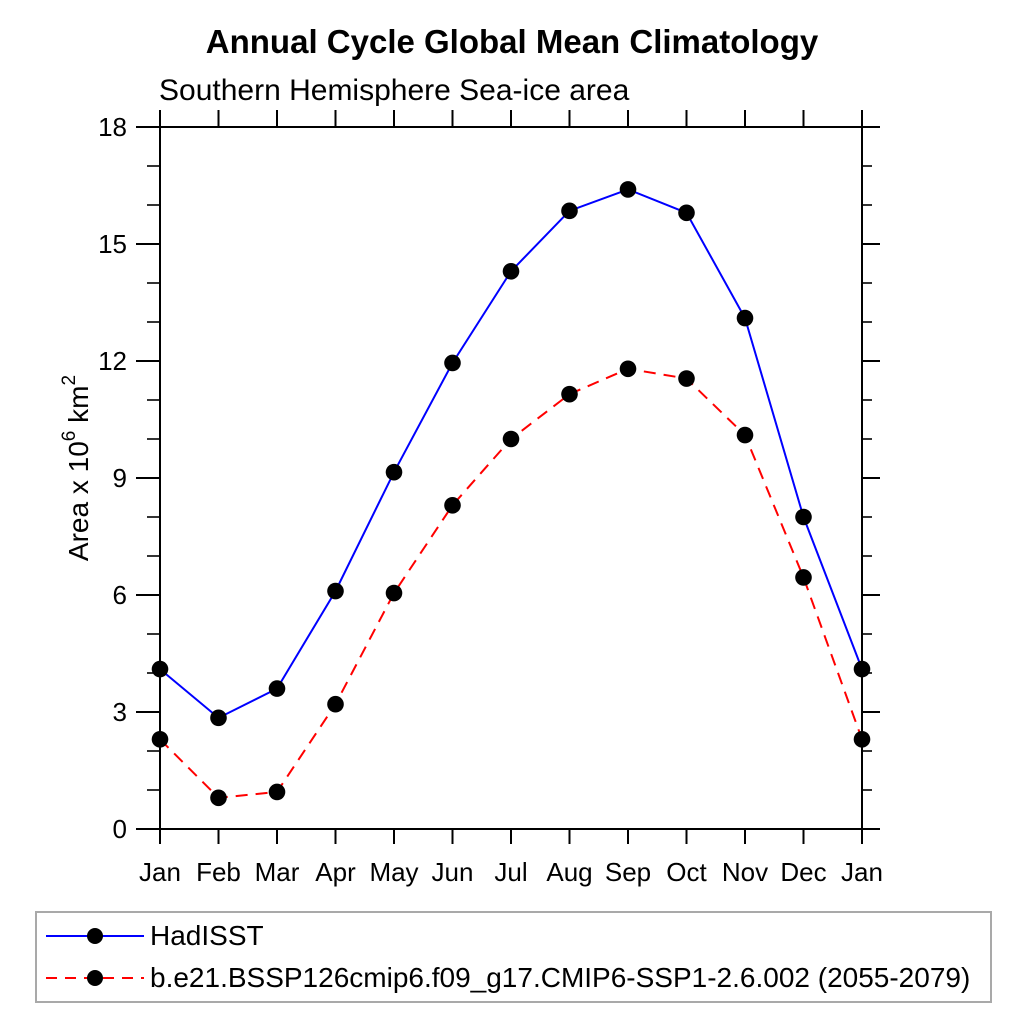 This screenshot has height=1024, width=1024. I want to click on x-axis-tick-label: Dec, so click(803, 872).